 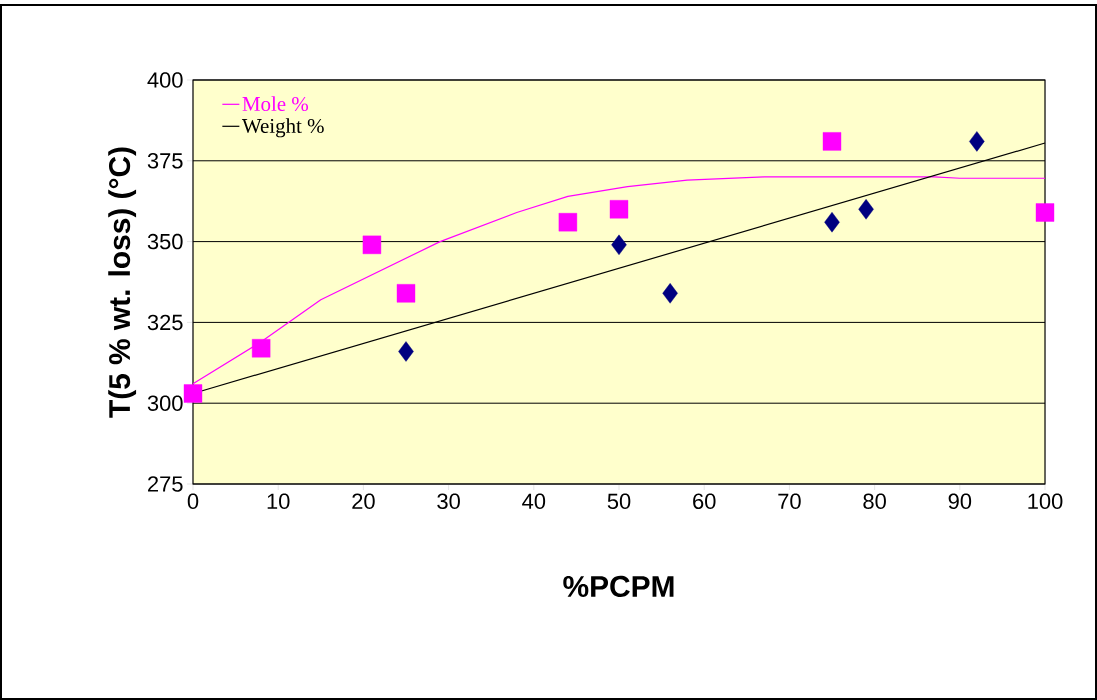 I want to click on x-tick-label: 70, so click(x=789, y=501).